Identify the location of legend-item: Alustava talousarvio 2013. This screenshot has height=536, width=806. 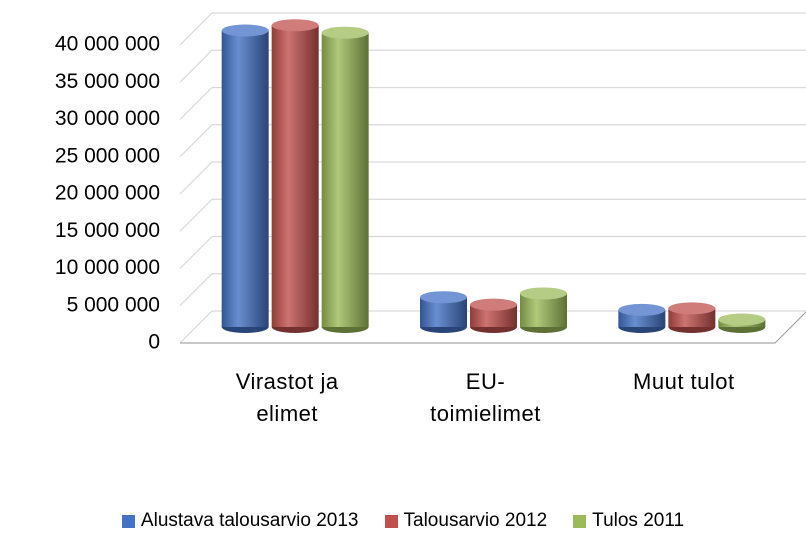
(240, 521).